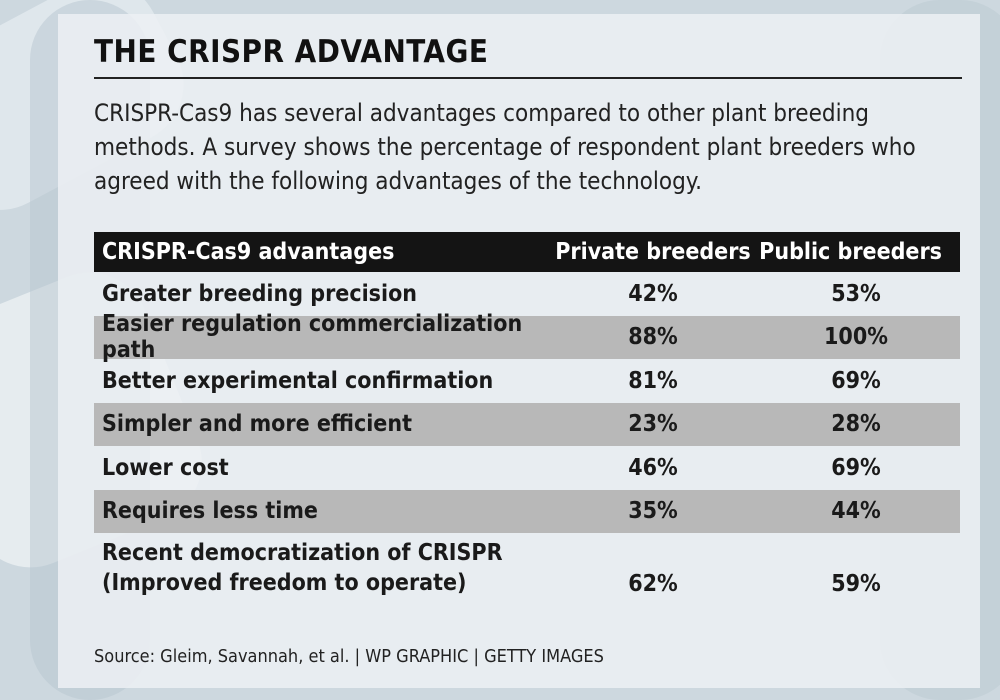 The width and height of the screenshot is (1000, 700). What do you see at coordinates (653, 337) in the screenshot?
I see `private-value: 88%` at bounding box center [653, 337].